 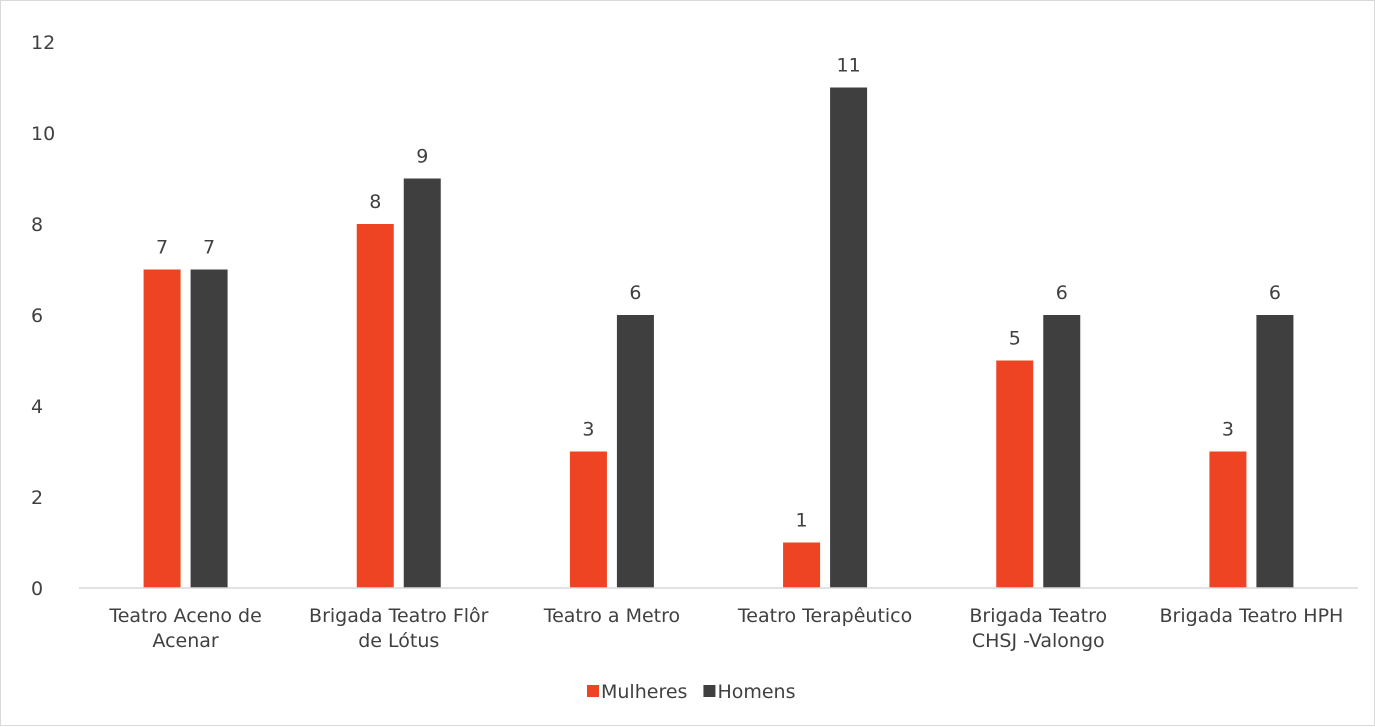 I want to click on data-label: 5, so click(x=1015, y=339).